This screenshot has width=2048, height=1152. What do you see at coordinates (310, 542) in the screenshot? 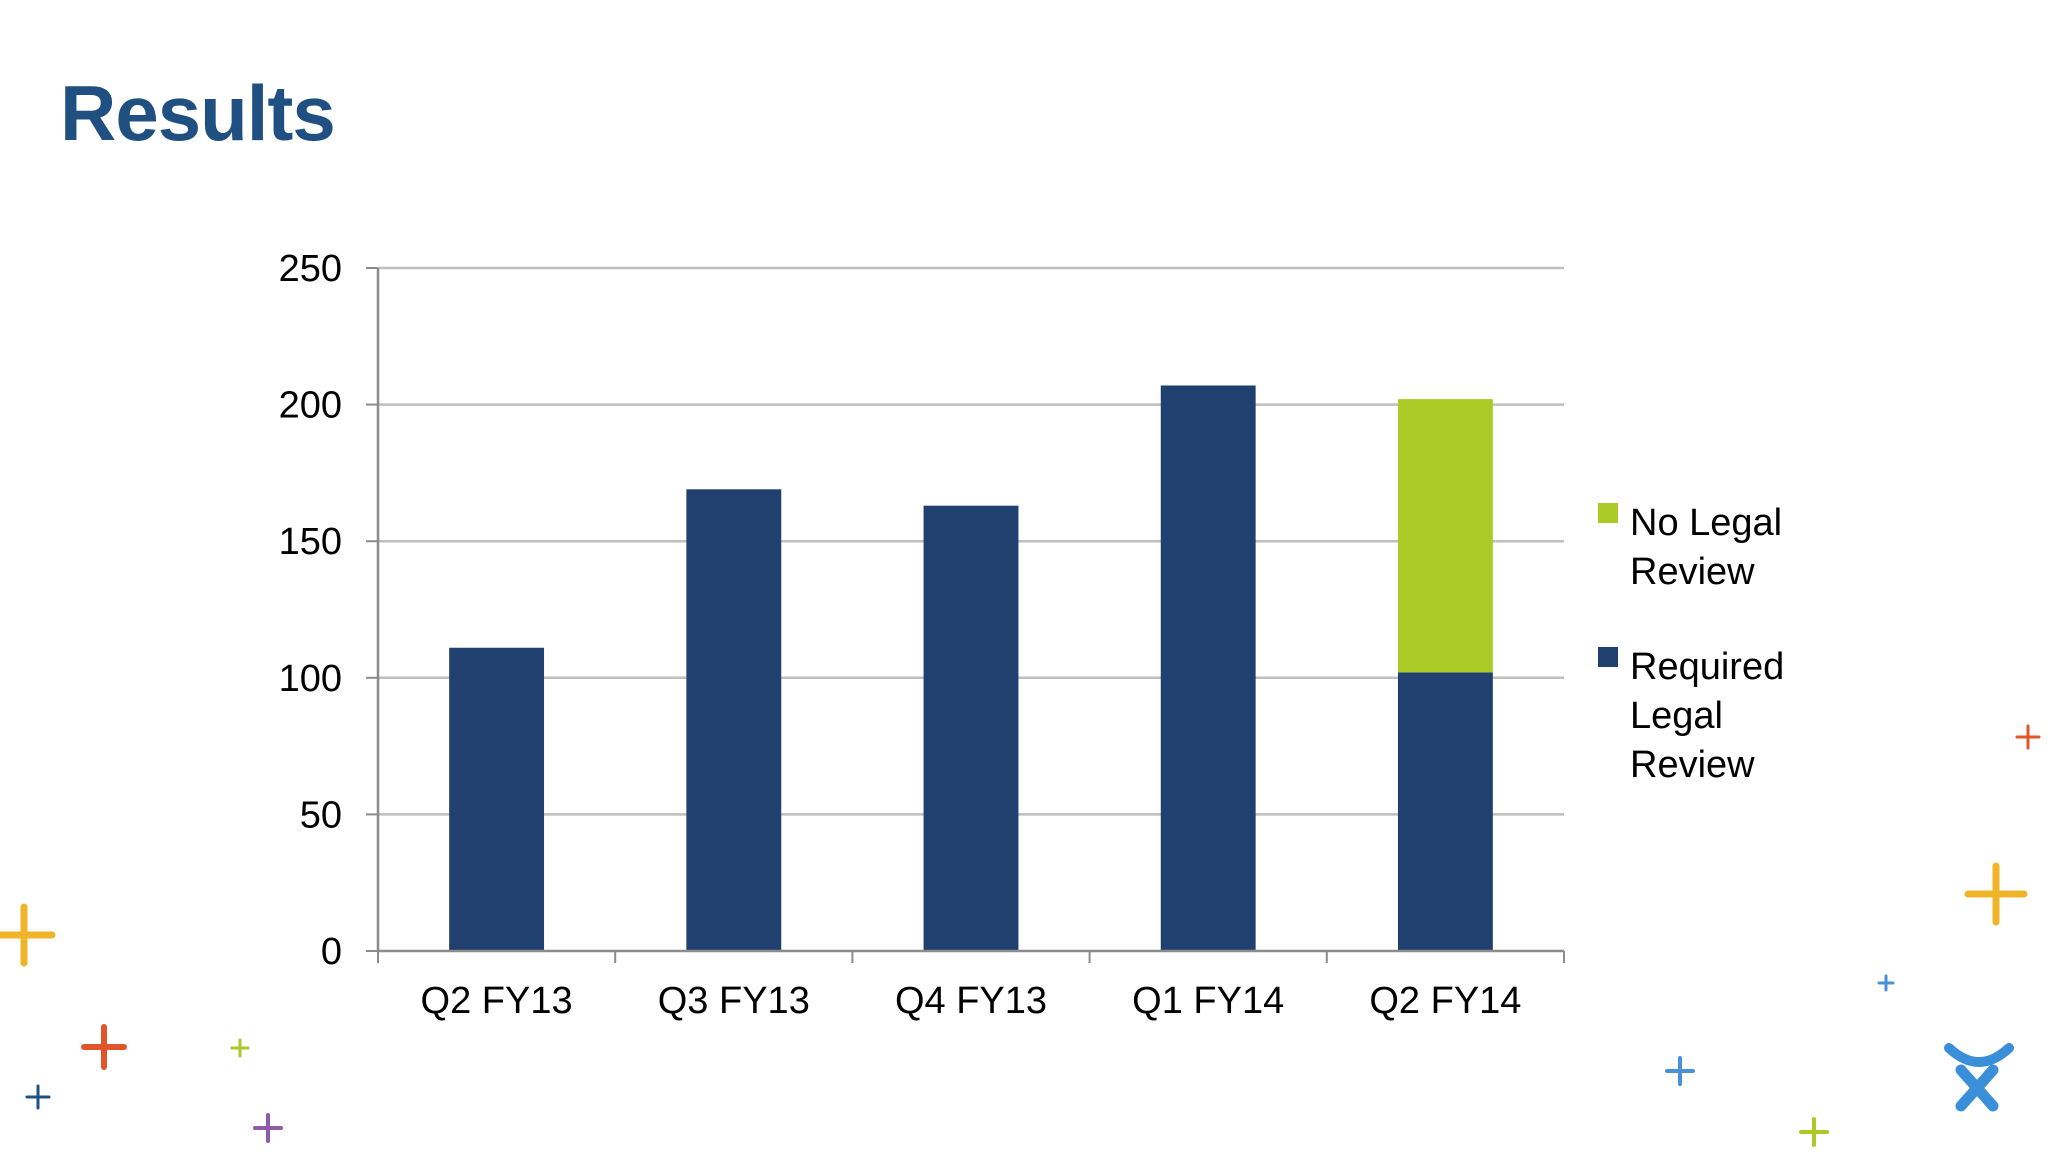
I see `y-tick-label: 150` at bounding box center [310, 542].